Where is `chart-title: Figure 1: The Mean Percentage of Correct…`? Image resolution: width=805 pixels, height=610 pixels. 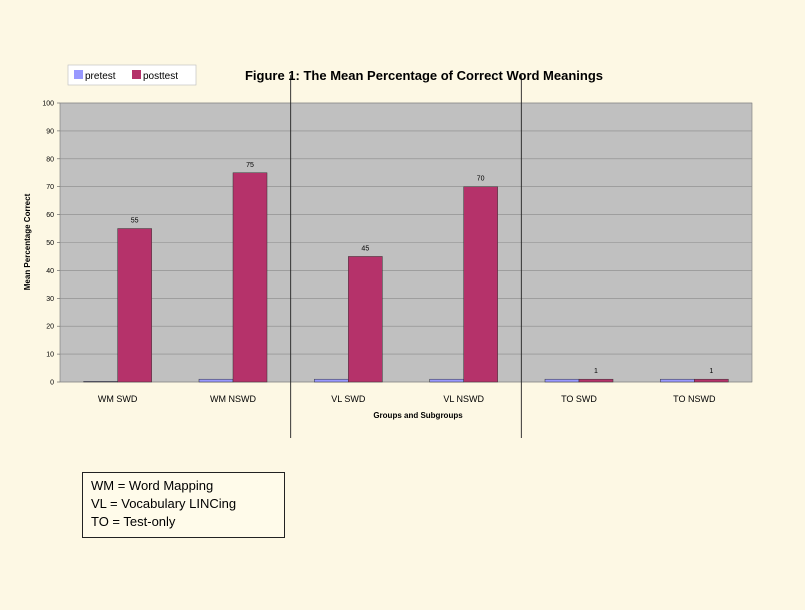 chart-title: Figure 1: The Mean Percentage of Correct… is located at coordinates (424, 75).